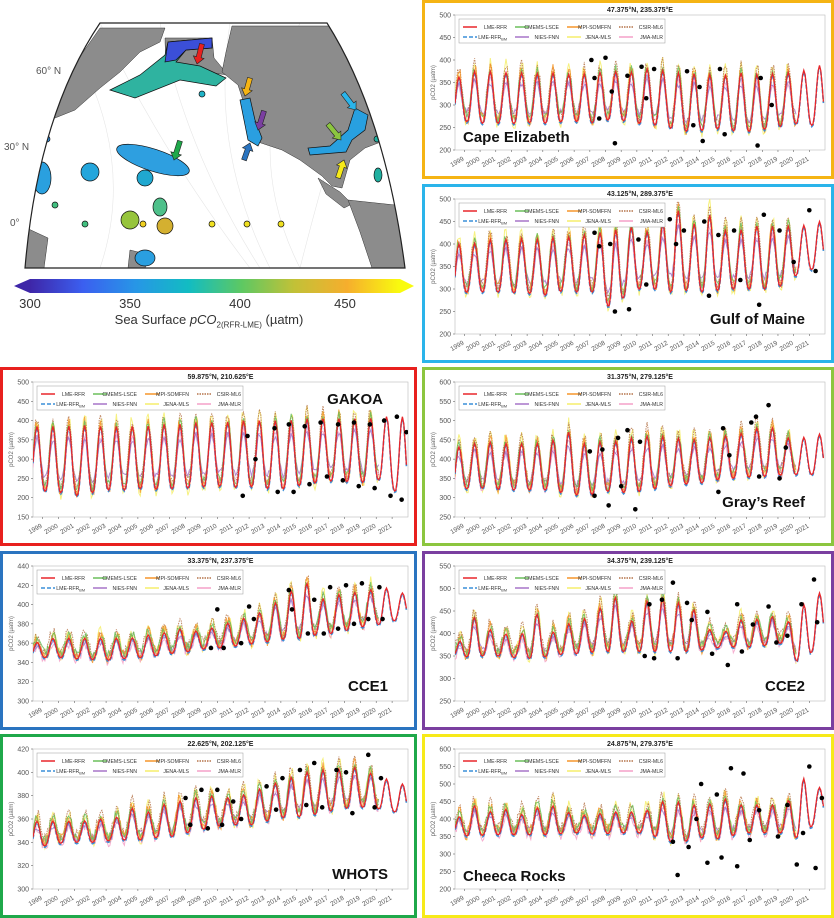 This screenshot has height=918, width=834. Describe the element at coordinates (594, 762) in the screenshot. I see `legend-label-text: MPI-SOMFFN` at that location.